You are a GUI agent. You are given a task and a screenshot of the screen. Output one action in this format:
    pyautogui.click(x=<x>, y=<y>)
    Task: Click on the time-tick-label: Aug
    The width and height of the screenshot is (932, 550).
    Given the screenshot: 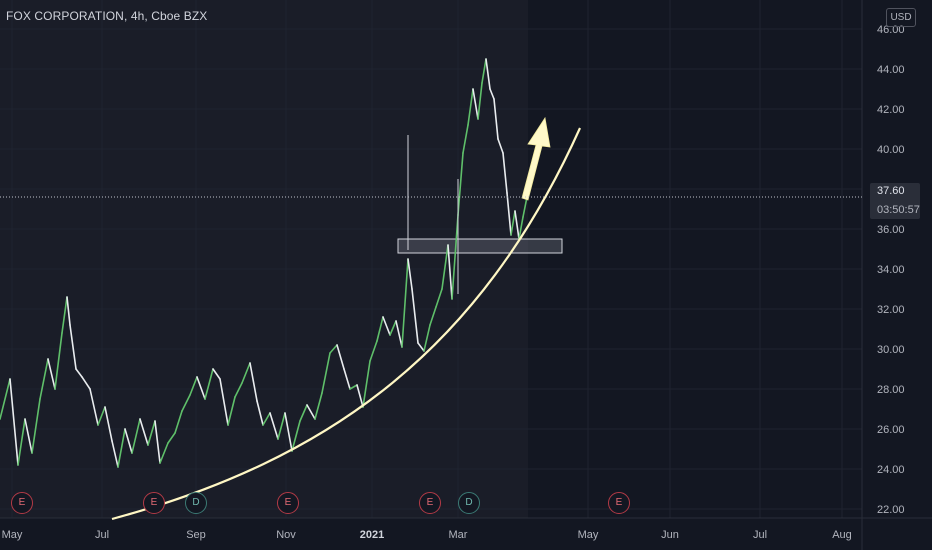 What is the action you would take?
    pyautogui.click(x=842, y=535)
    